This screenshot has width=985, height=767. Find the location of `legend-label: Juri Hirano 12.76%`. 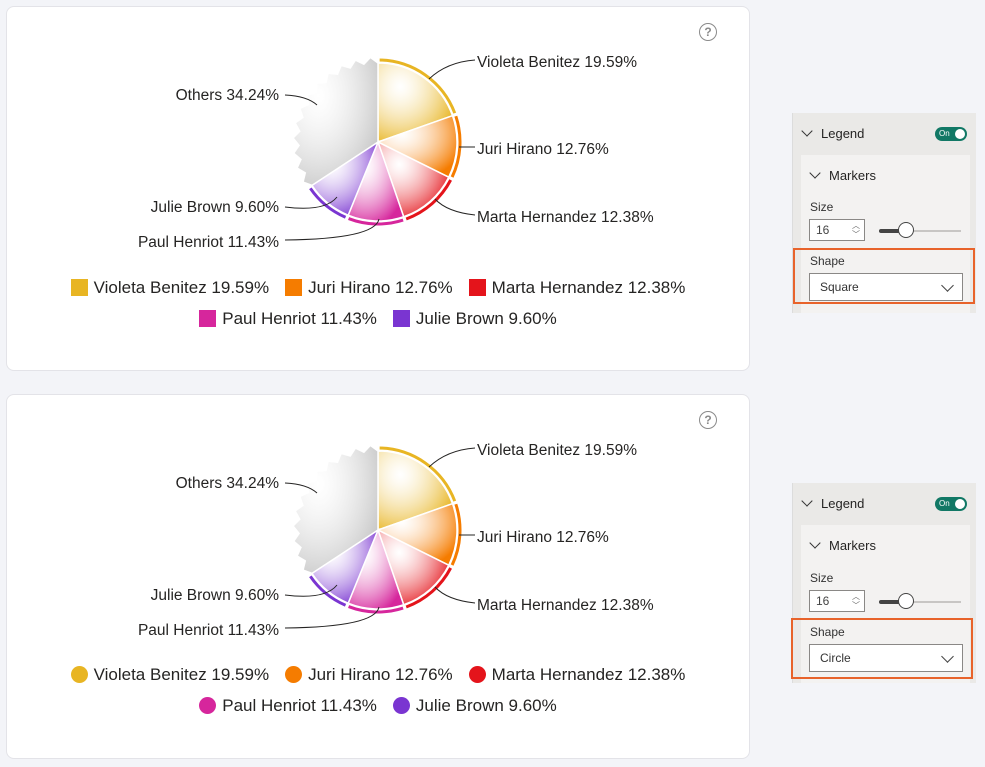

legend-label: Juri Hirano 12.76% is located at coordinates (380, 287).